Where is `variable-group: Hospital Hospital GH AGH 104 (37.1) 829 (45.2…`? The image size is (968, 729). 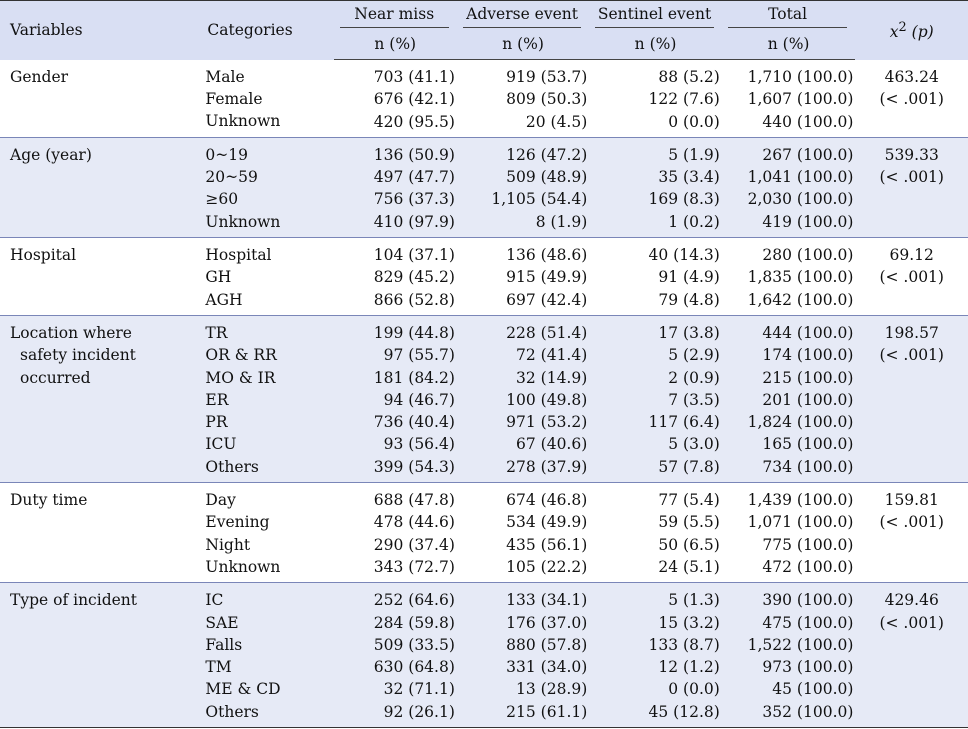 variable-group: Hospital Hospital GH AGH 104 (37.1) 829 (45.2… is located at coordinates (484, 277).